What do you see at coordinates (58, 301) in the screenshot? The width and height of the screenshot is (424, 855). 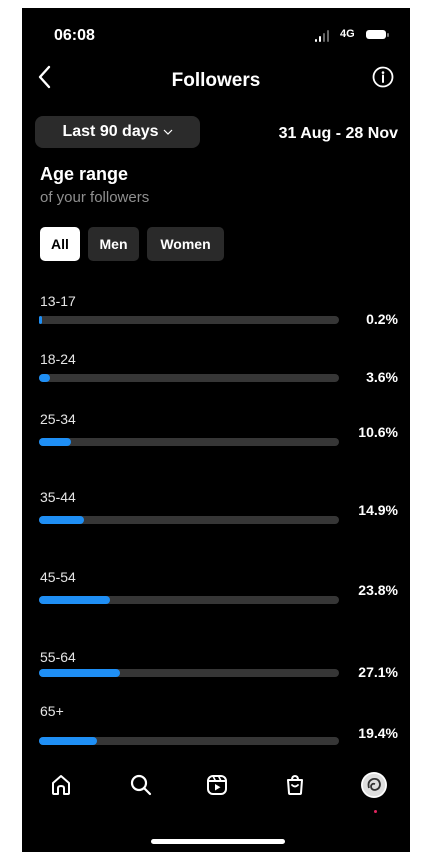 I see `age-label: 13-17` at bounding box center [58, 301].